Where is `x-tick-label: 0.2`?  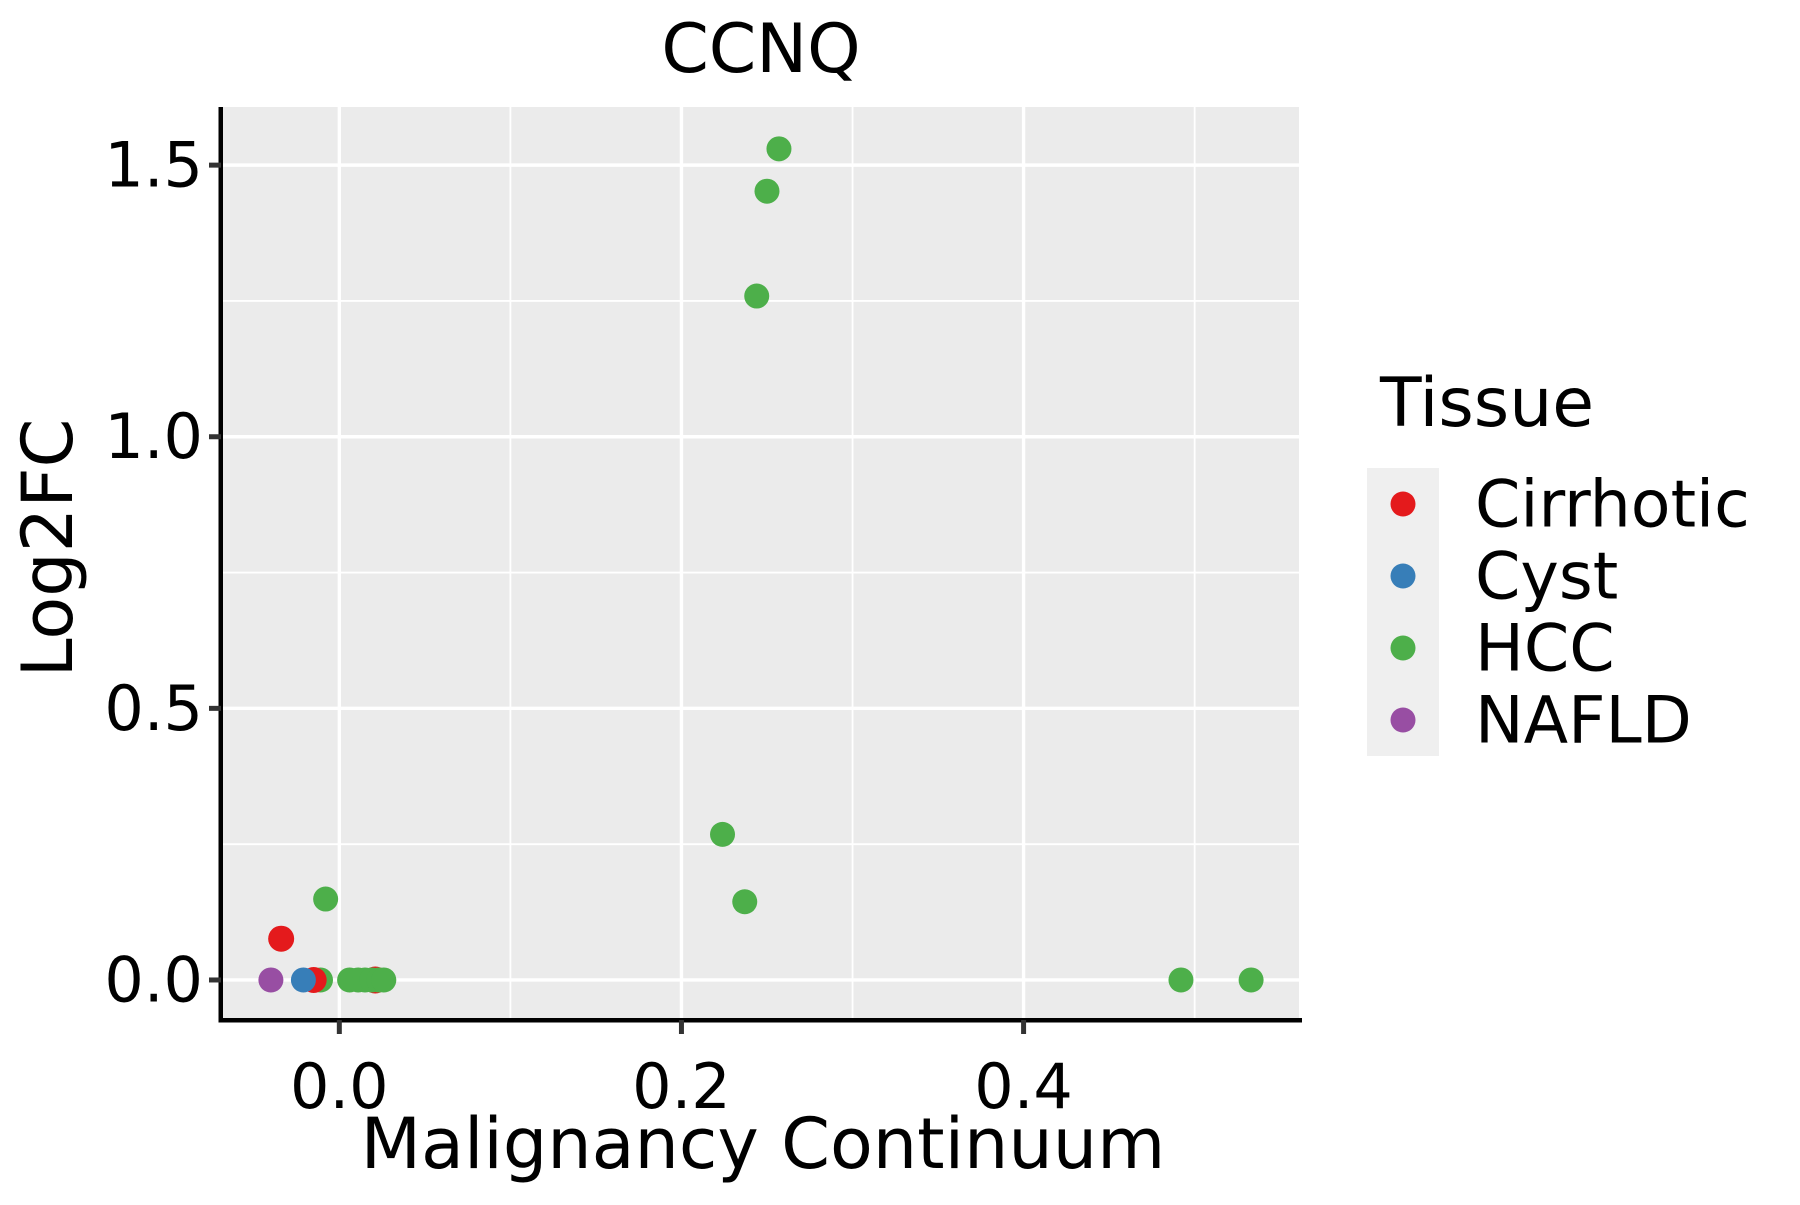
x-tick-label: 0.2 is located at coordinates (681, 1086).